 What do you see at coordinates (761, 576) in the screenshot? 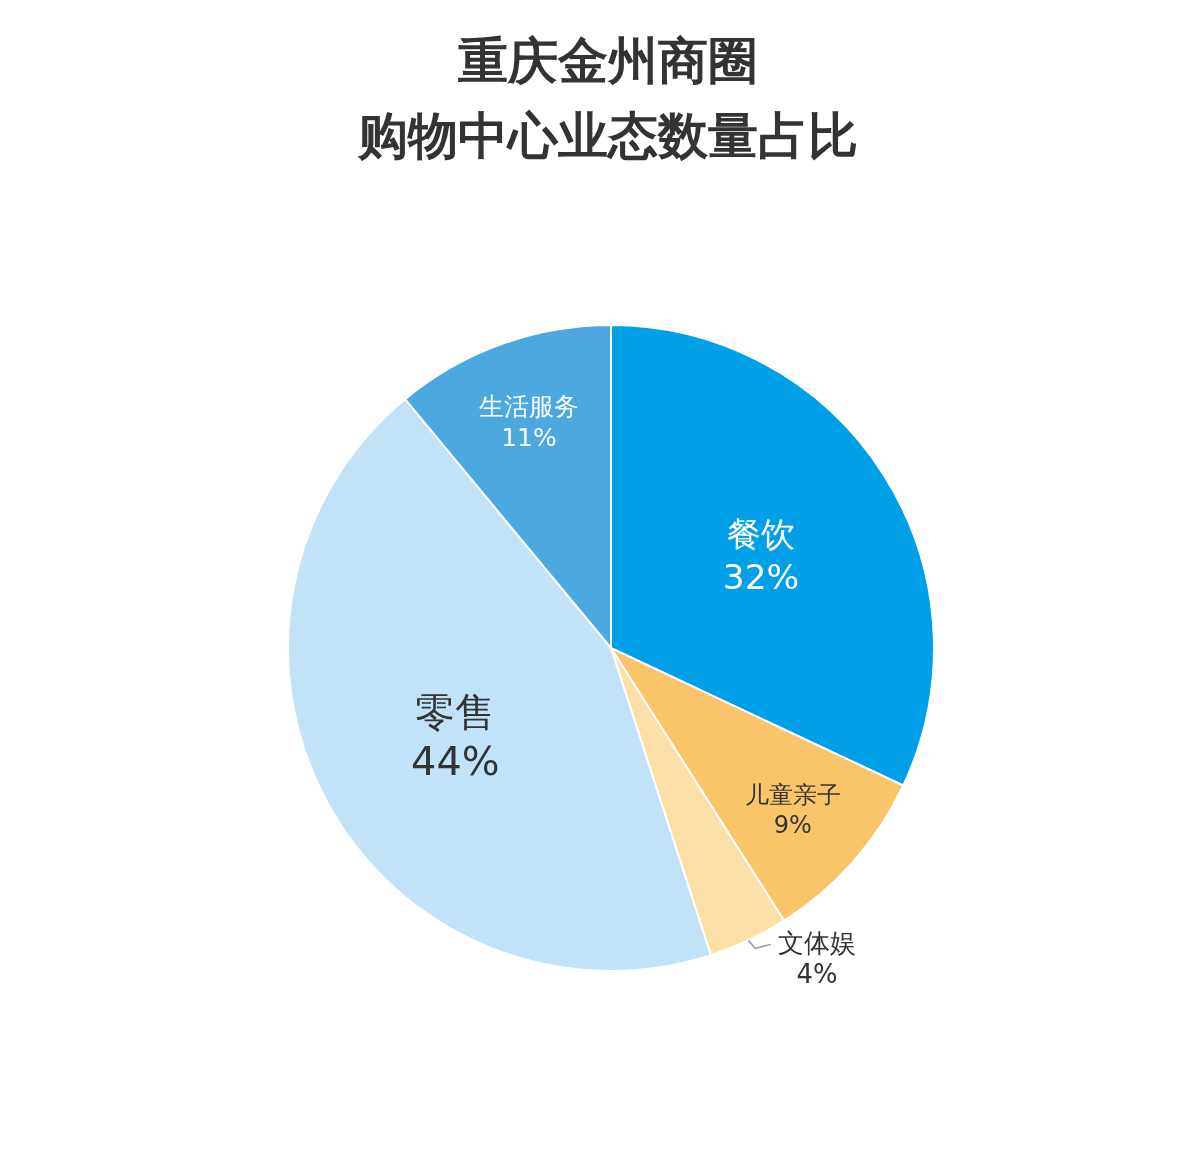
I see `data-label: 32%` at bounding box center [761, 576].